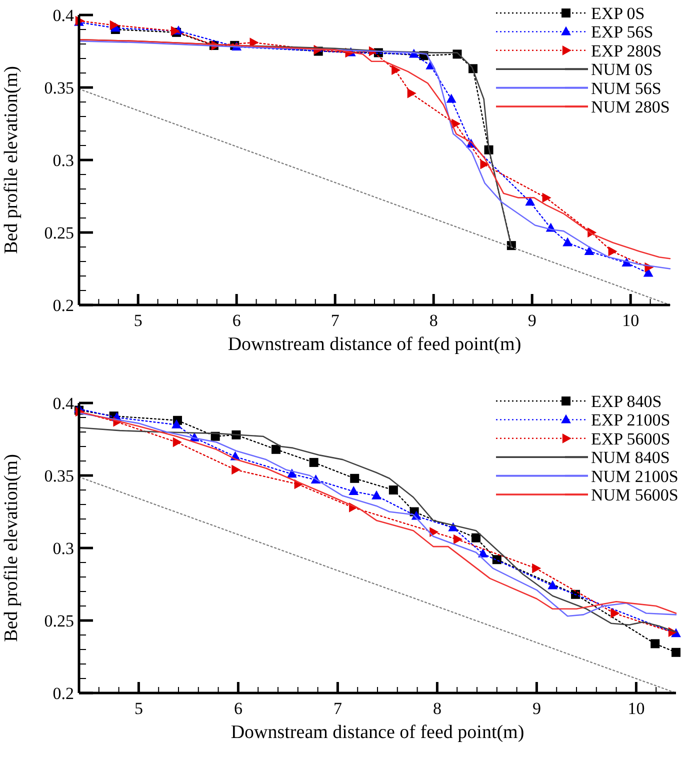 The height and width of the screenshot is (758, 688). I want to click on legend-label: NUM 56S, so click(626, 88).